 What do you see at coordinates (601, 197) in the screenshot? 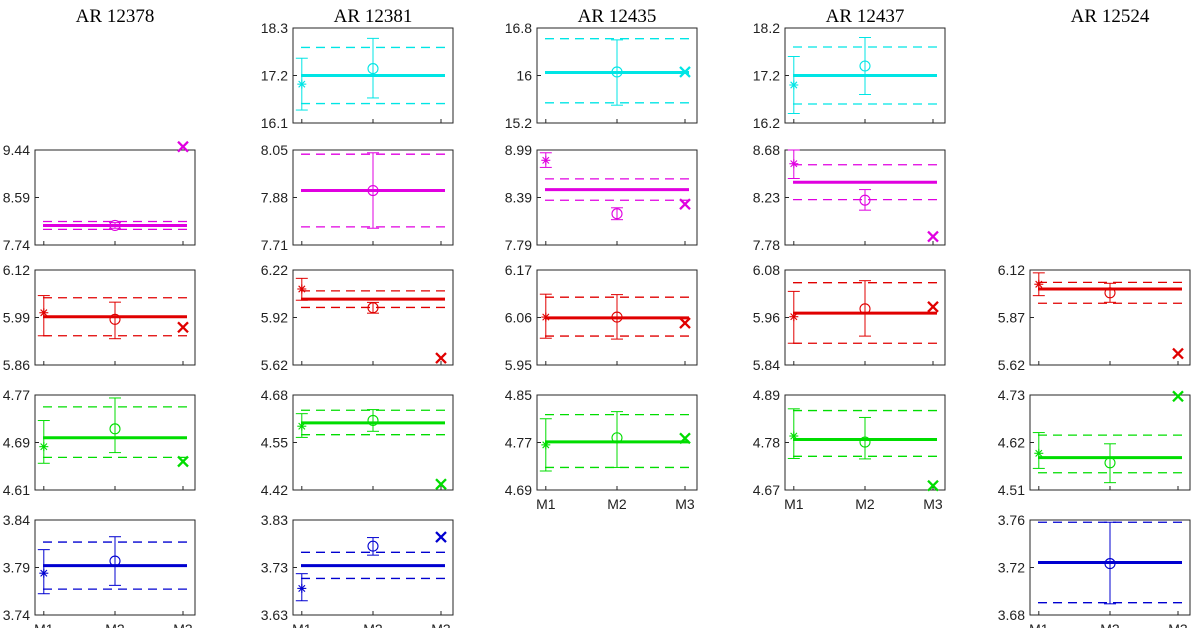
I see `panel-2-1: 8.99 8.39 7.79` at bounding box center [601, 197].